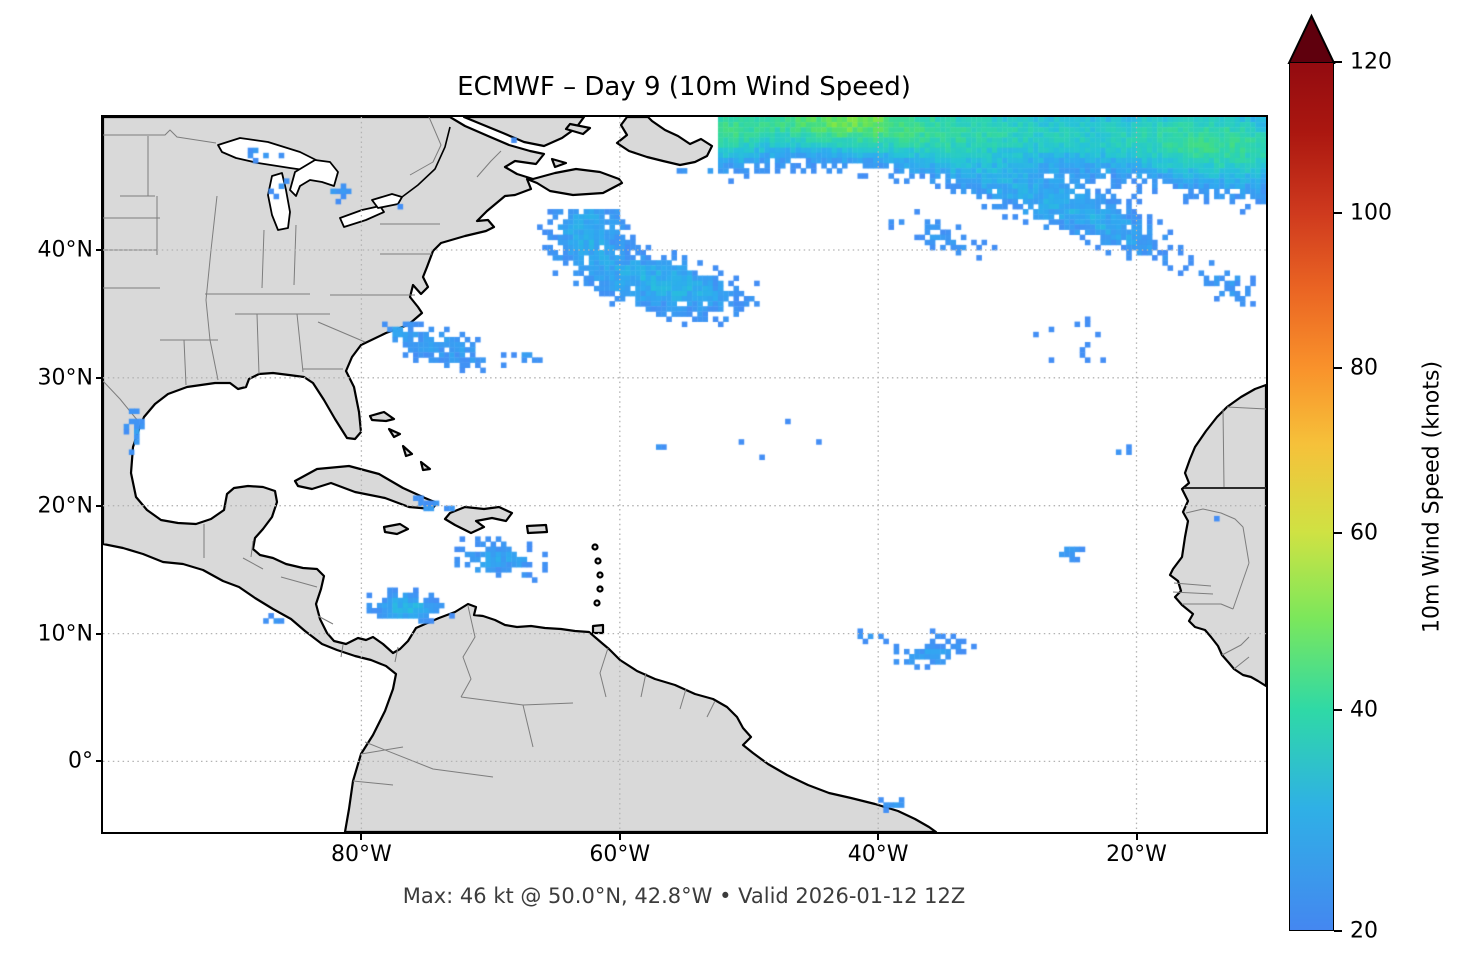  I want to click on y-tick-label: 40°N, so click(65, 250).